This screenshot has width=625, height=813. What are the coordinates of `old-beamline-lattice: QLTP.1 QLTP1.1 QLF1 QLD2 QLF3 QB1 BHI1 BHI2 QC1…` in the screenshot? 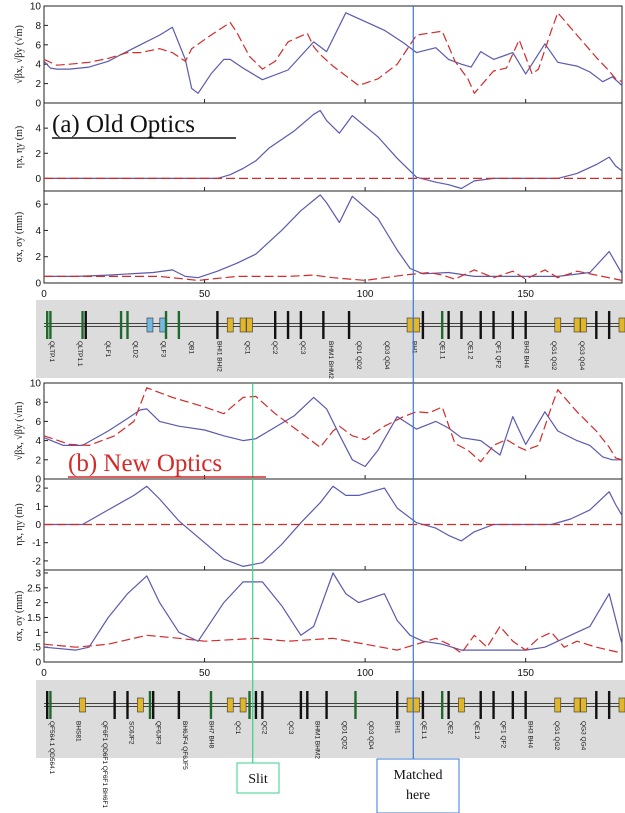 It's located at (330, 339).